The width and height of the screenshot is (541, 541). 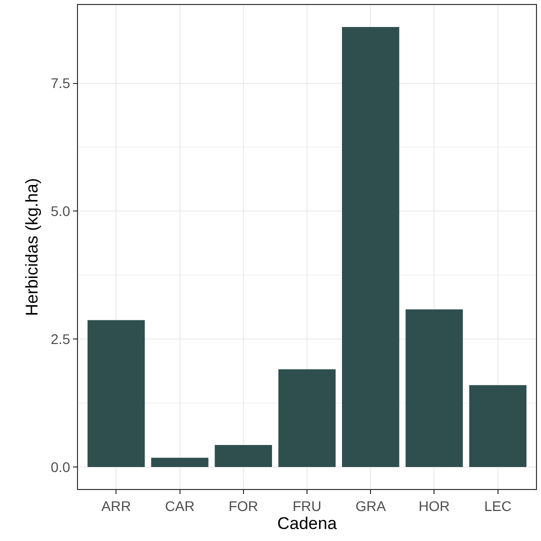 What do you see at coordinates (370, 506) in the screenshot?
I see `x-tick-label: GRA` at bounding box center [370, 506].